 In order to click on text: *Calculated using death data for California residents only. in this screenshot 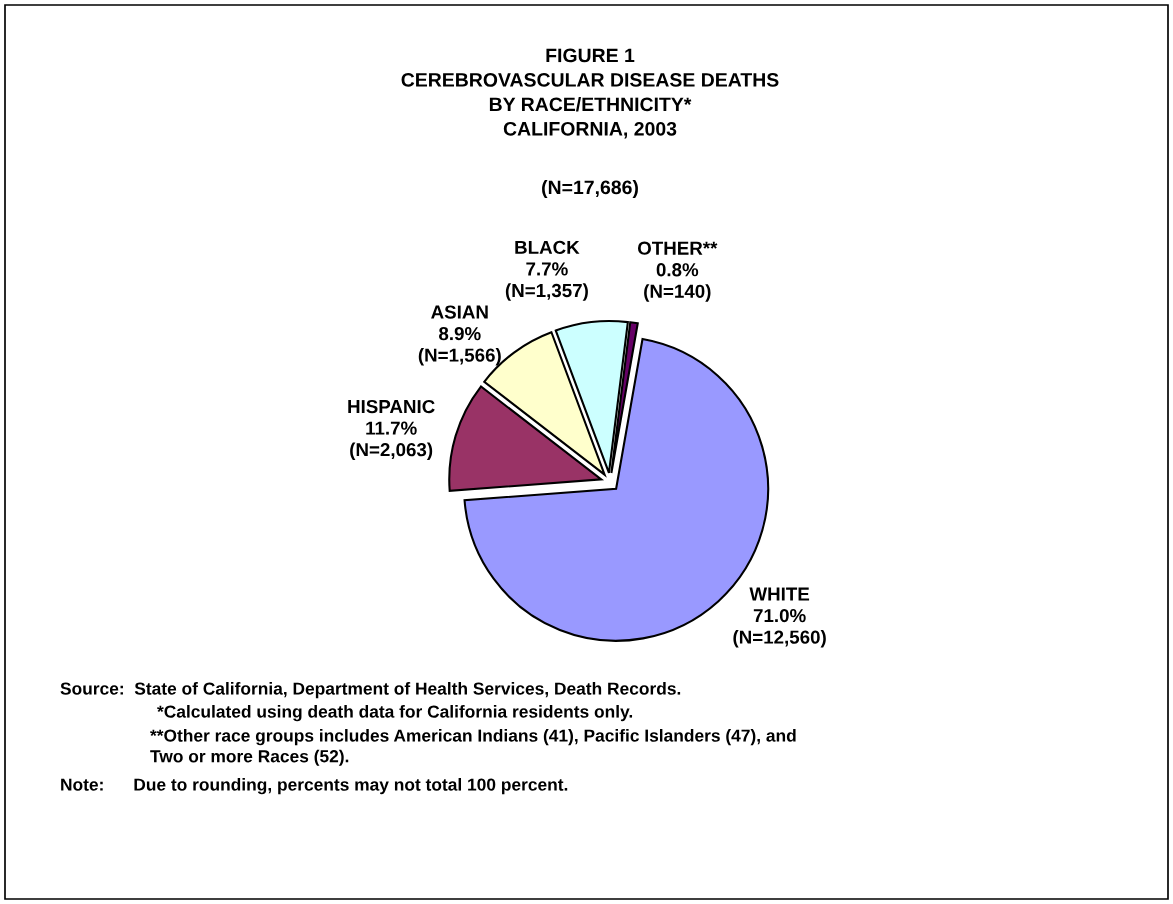, I will do `click(395, 713)`.